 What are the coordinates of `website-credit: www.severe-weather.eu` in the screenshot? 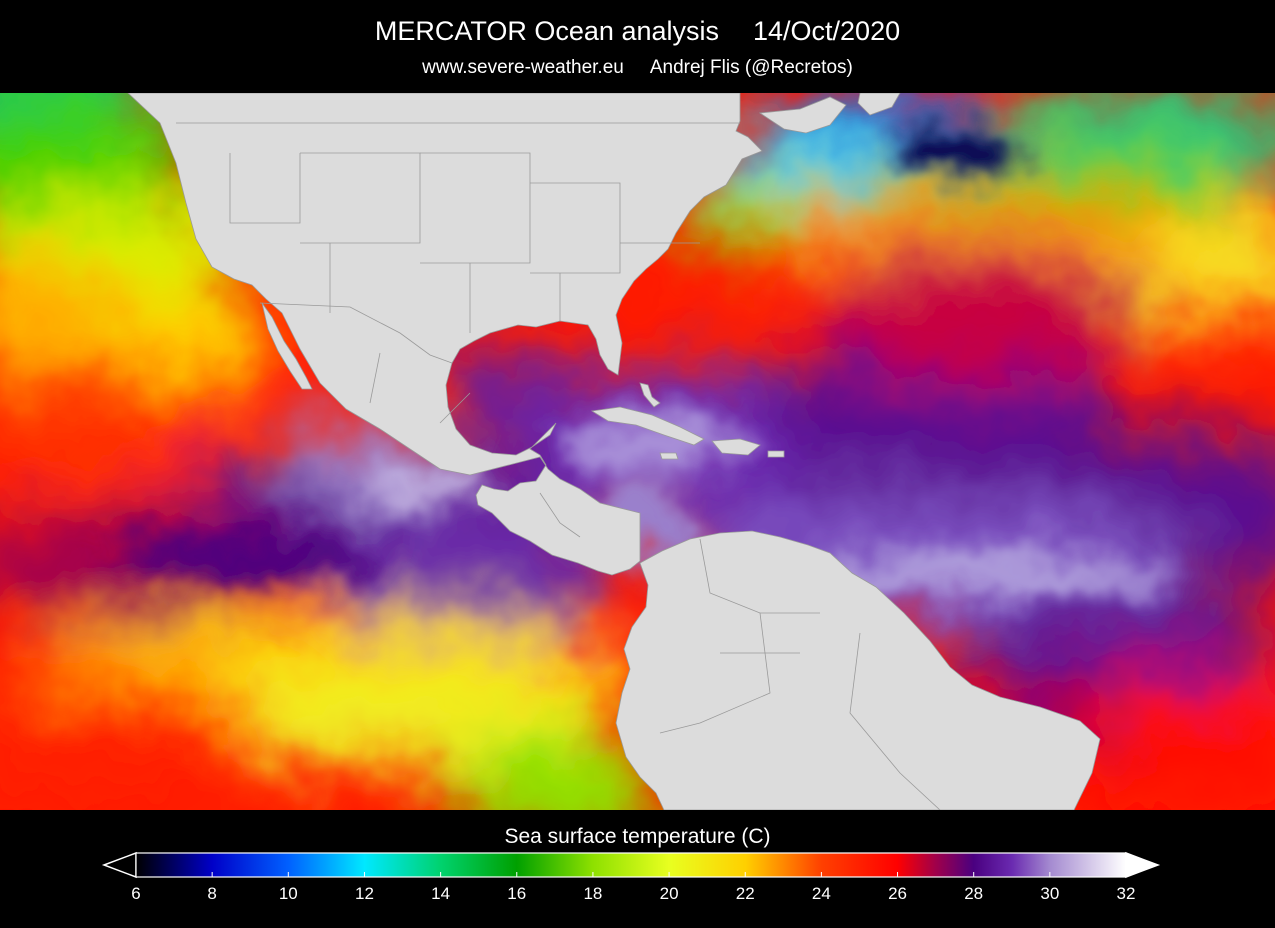 It's located at (523, 67).